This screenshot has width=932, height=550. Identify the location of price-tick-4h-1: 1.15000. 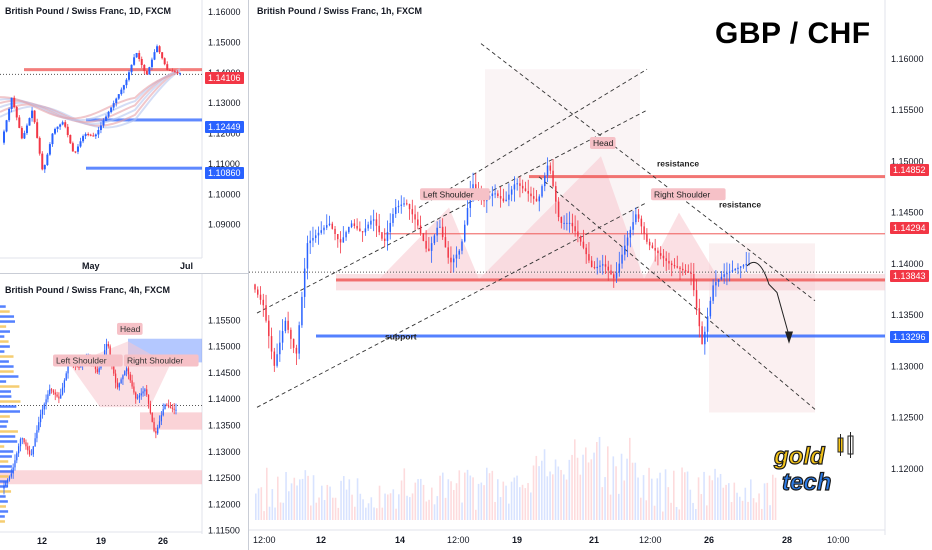
(224, 347).